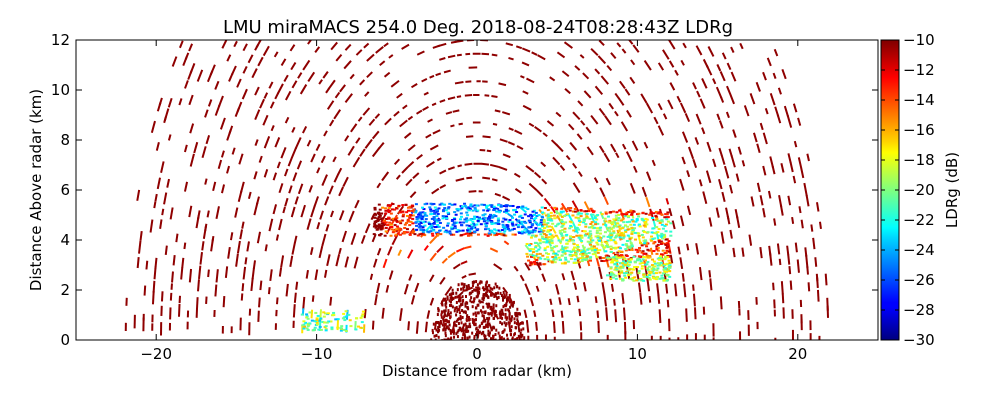 This screenshot has width=1000, height=400. Describe the element at coordinates (65, 340) in the screenshot. I see `y-tick-label: 0` at that location.